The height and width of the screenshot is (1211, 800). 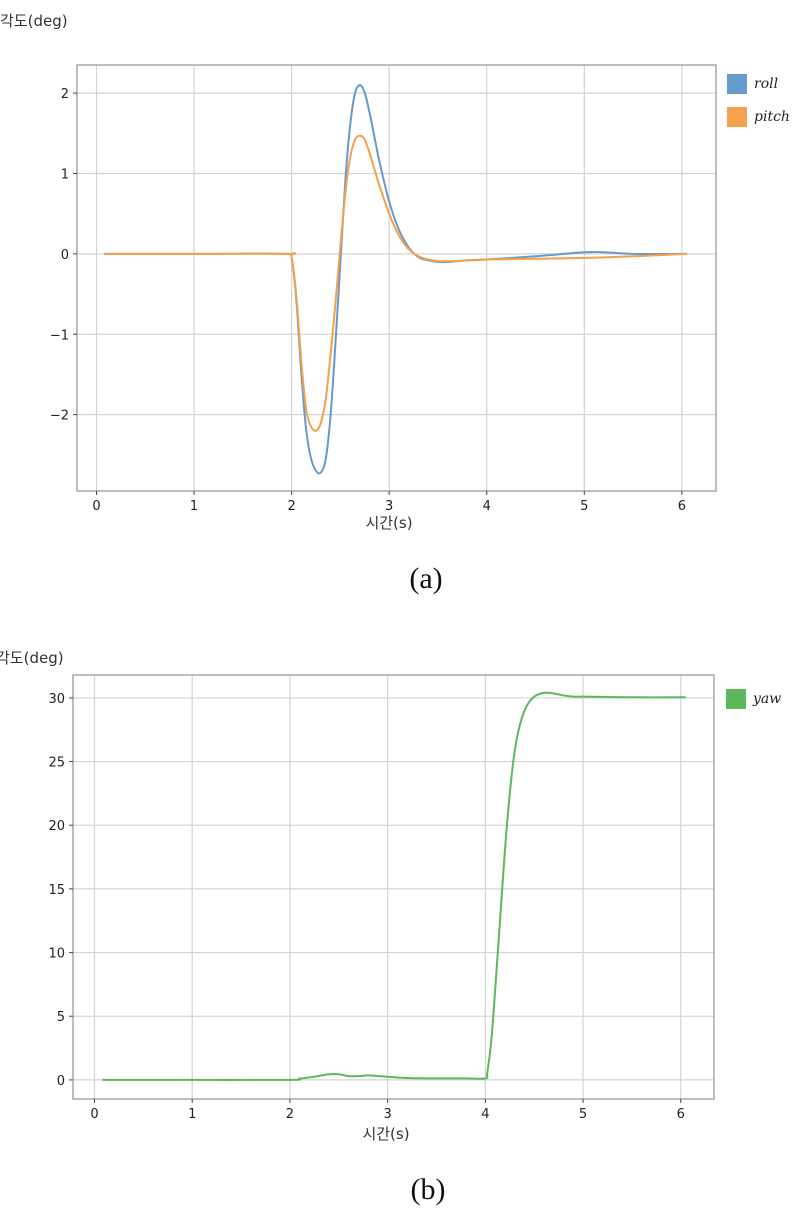 I want to click on legend-swatch-pitch, so click(x=737, y=117).